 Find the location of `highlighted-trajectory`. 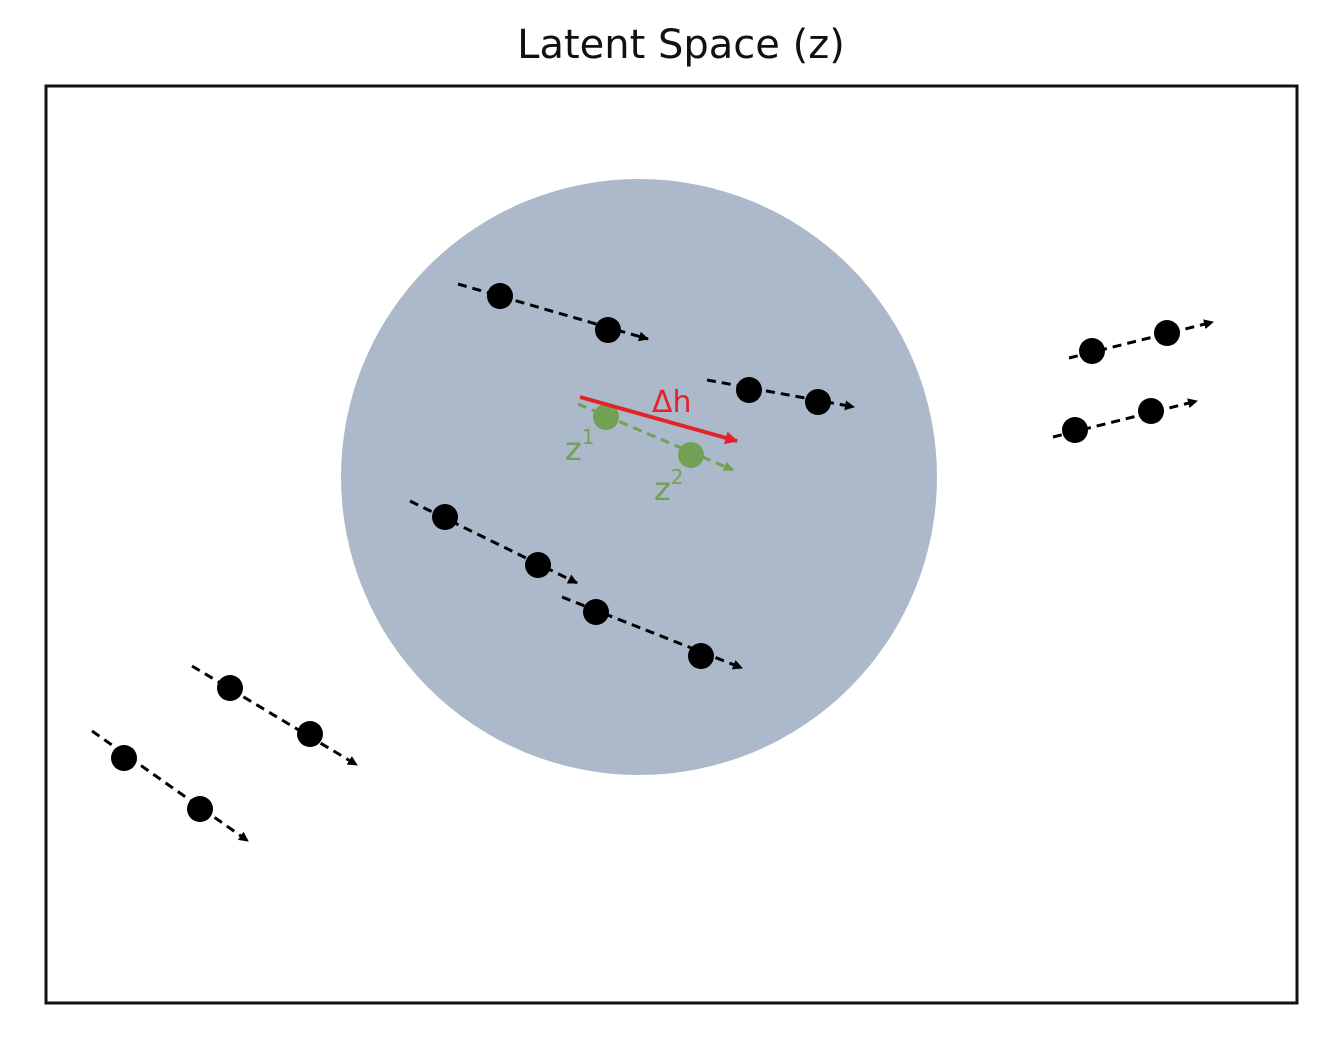

highlighted-trajectory is located at coordinates (655, 437).